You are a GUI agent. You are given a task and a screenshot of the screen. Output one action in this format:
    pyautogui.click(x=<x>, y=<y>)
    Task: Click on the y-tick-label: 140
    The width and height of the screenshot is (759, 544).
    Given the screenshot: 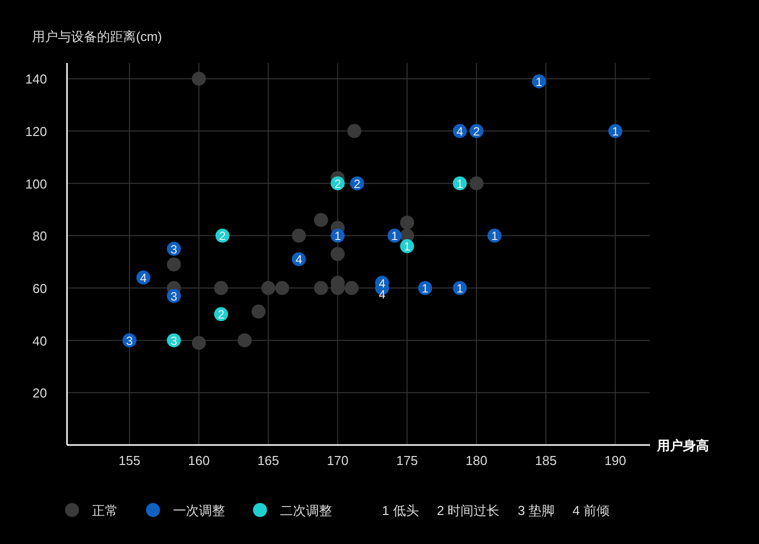 What is the action you would take?
    pyautogui.click(x=36, y=79)
    